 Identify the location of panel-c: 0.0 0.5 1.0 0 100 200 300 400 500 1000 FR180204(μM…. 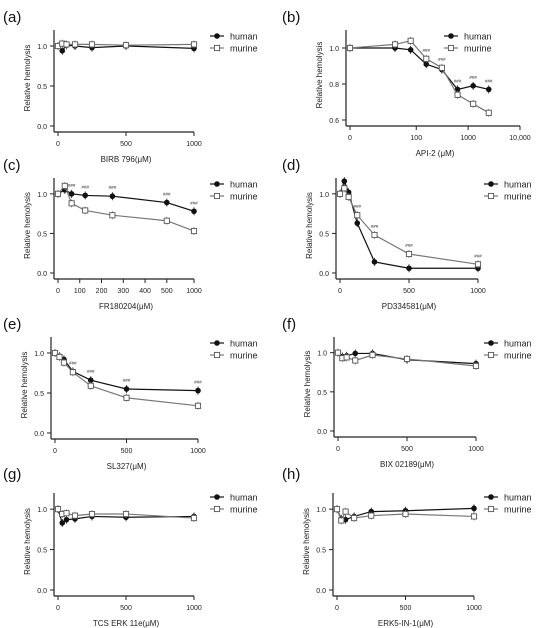
(130, 234).